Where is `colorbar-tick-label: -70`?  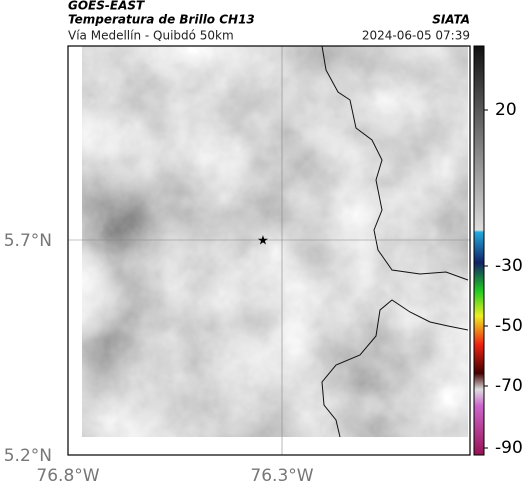
colorbar-tick-label: -70 is located at coordinates (509, 386).